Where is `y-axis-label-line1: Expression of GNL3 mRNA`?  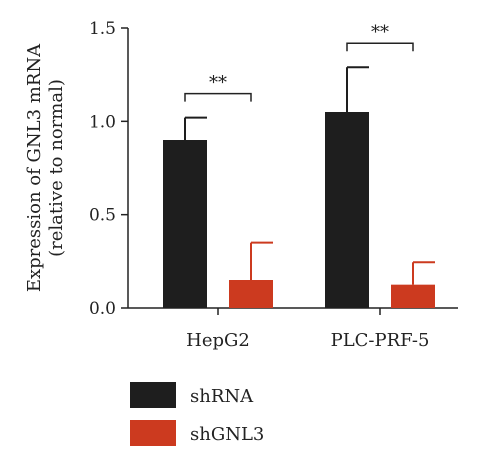 y-axis-label-line1: Expression of GNL3 mRNA is located at coordinates (34, 167).